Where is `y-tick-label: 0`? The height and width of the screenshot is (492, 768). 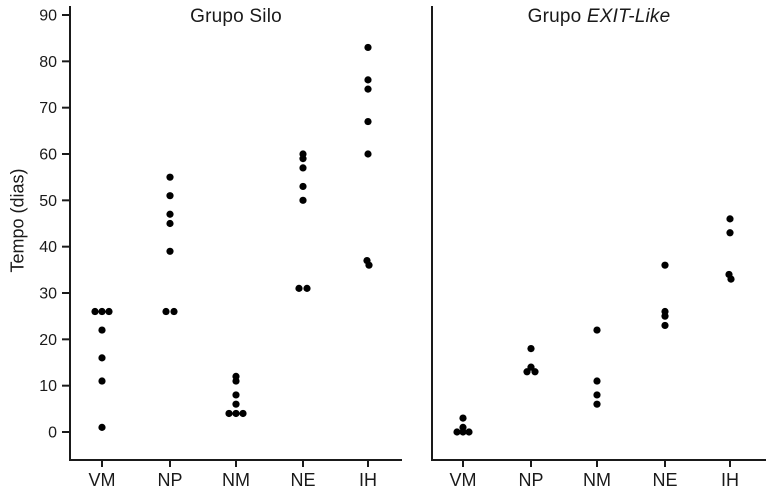 y-tick-label: 0 is located at coordinates (52, 433).